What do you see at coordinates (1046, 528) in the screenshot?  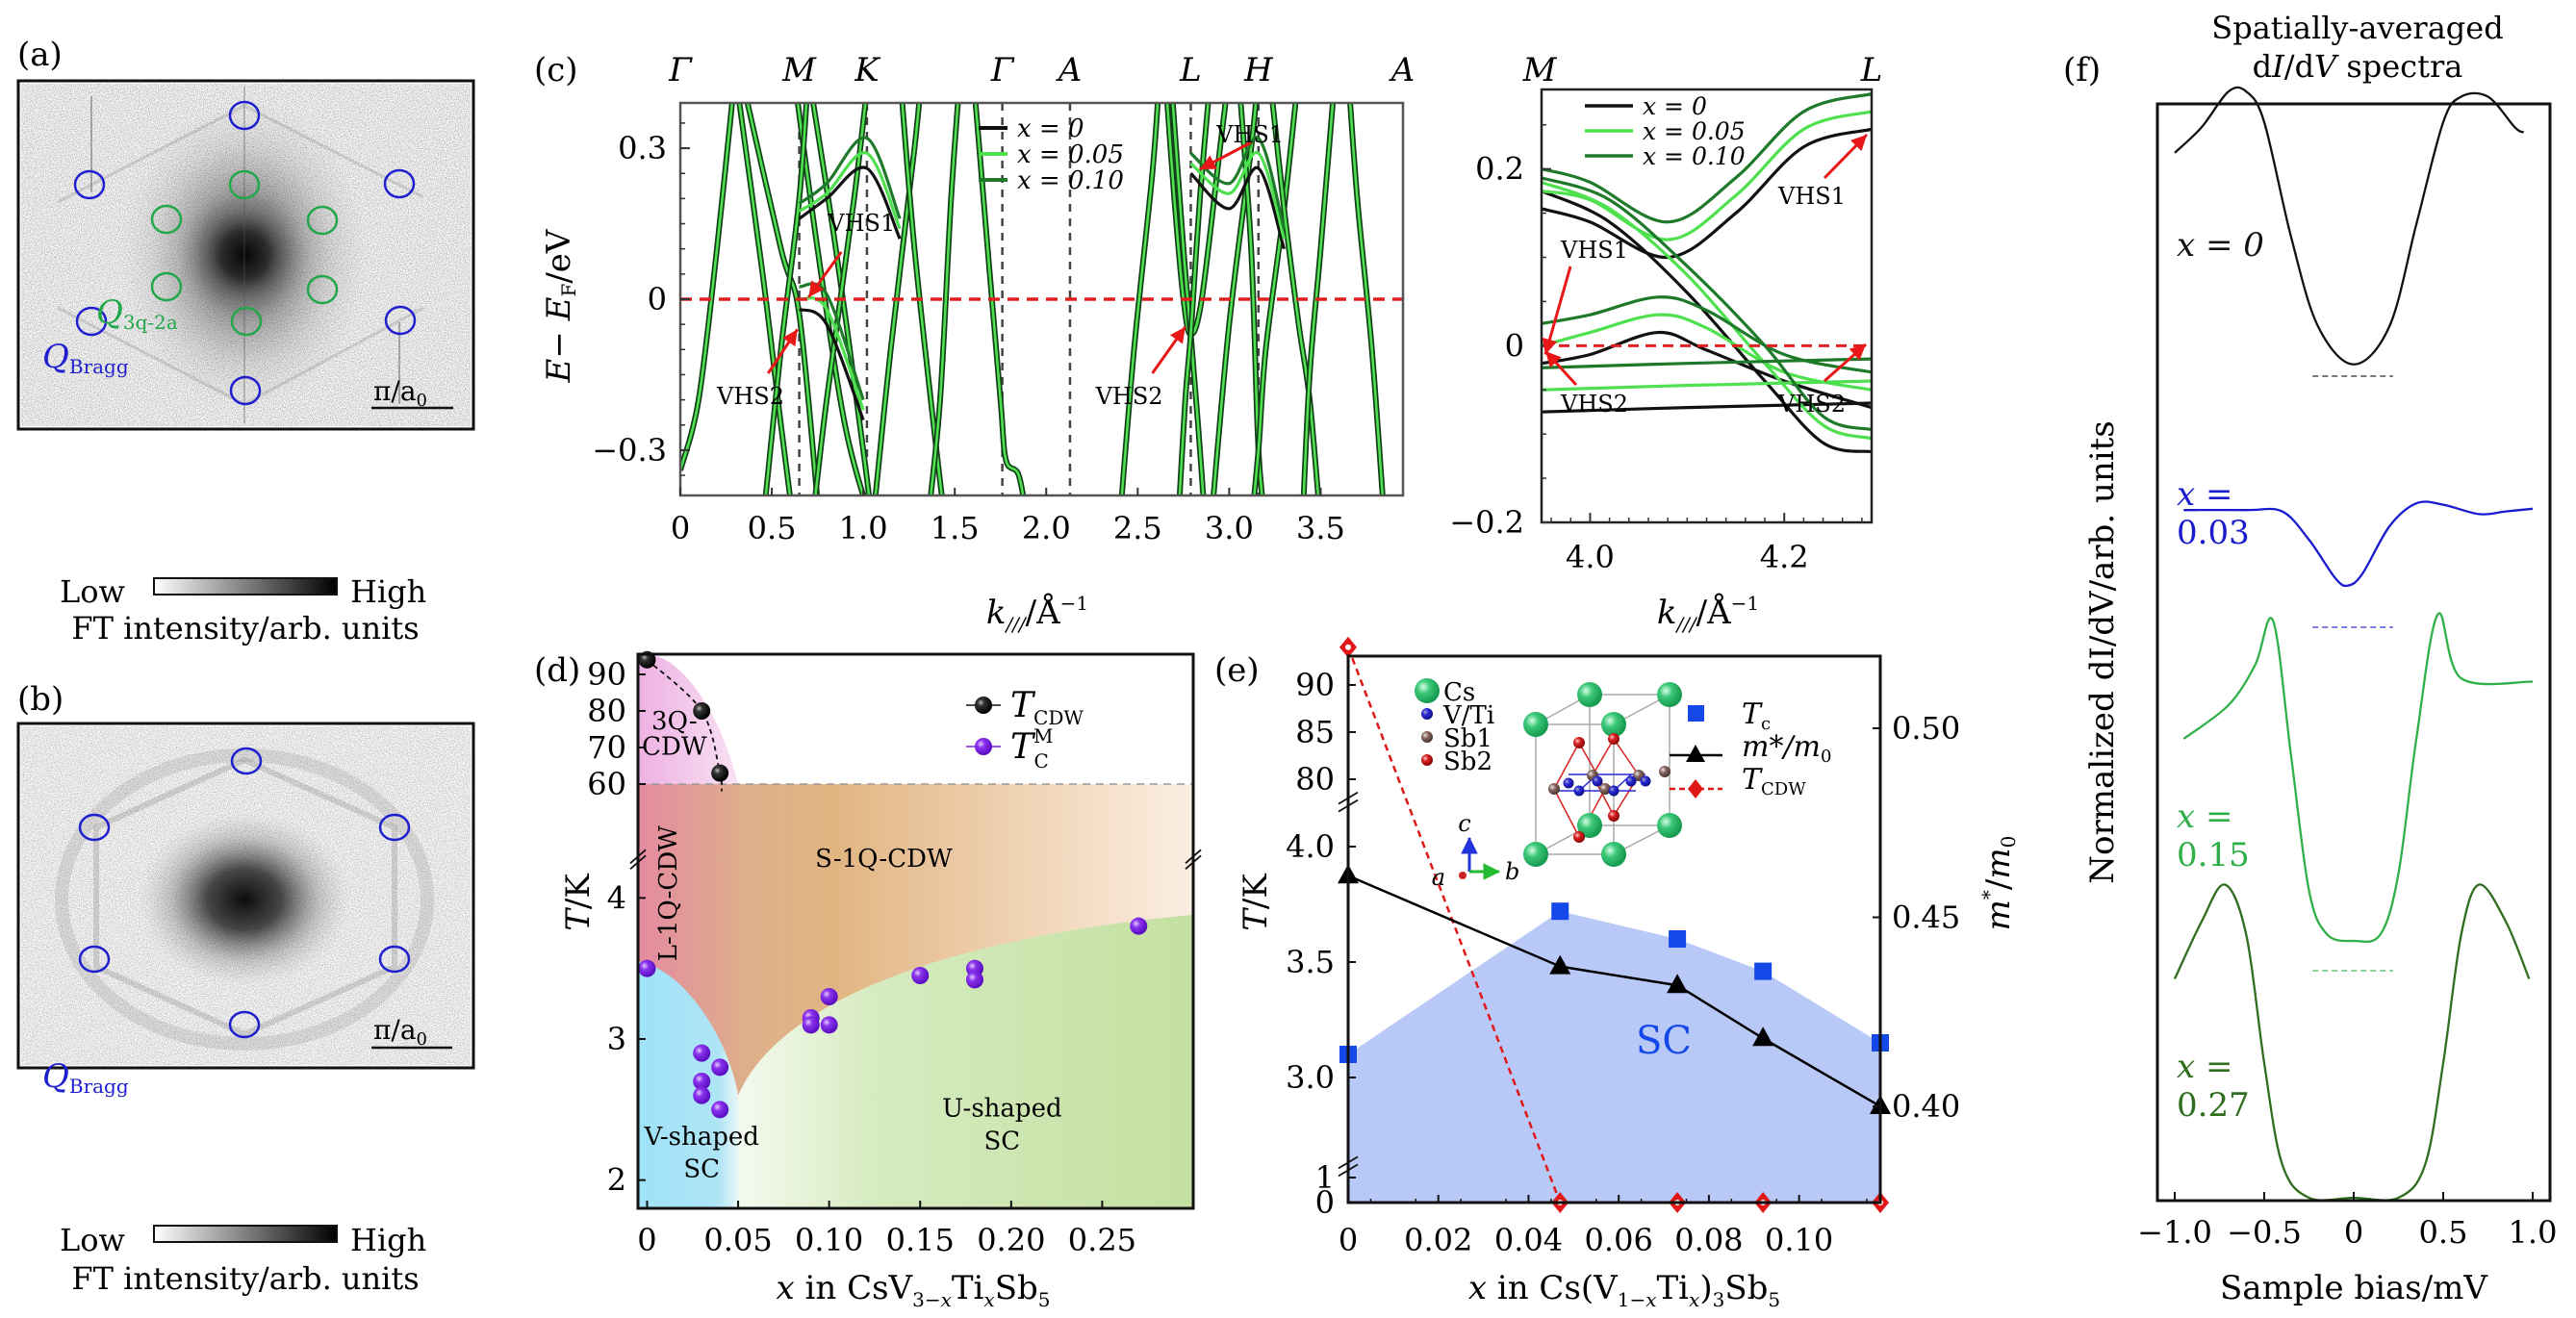 I see `x-tick-label: 2.0` at bounding box center [1046, 528].